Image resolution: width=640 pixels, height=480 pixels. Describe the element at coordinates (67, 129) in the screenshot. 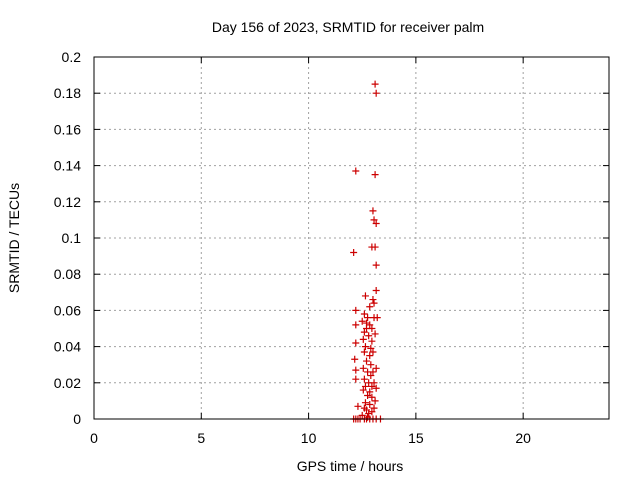

I see `y-tick-label: 0.16` at that location.